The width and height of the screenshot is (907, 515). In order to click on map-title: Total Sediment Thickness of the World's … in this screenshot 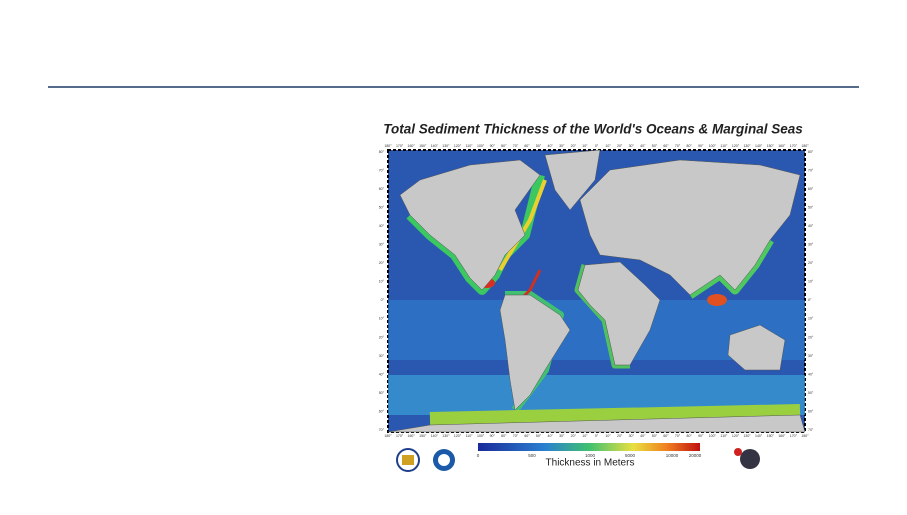, I will do `click(593, 129)`.